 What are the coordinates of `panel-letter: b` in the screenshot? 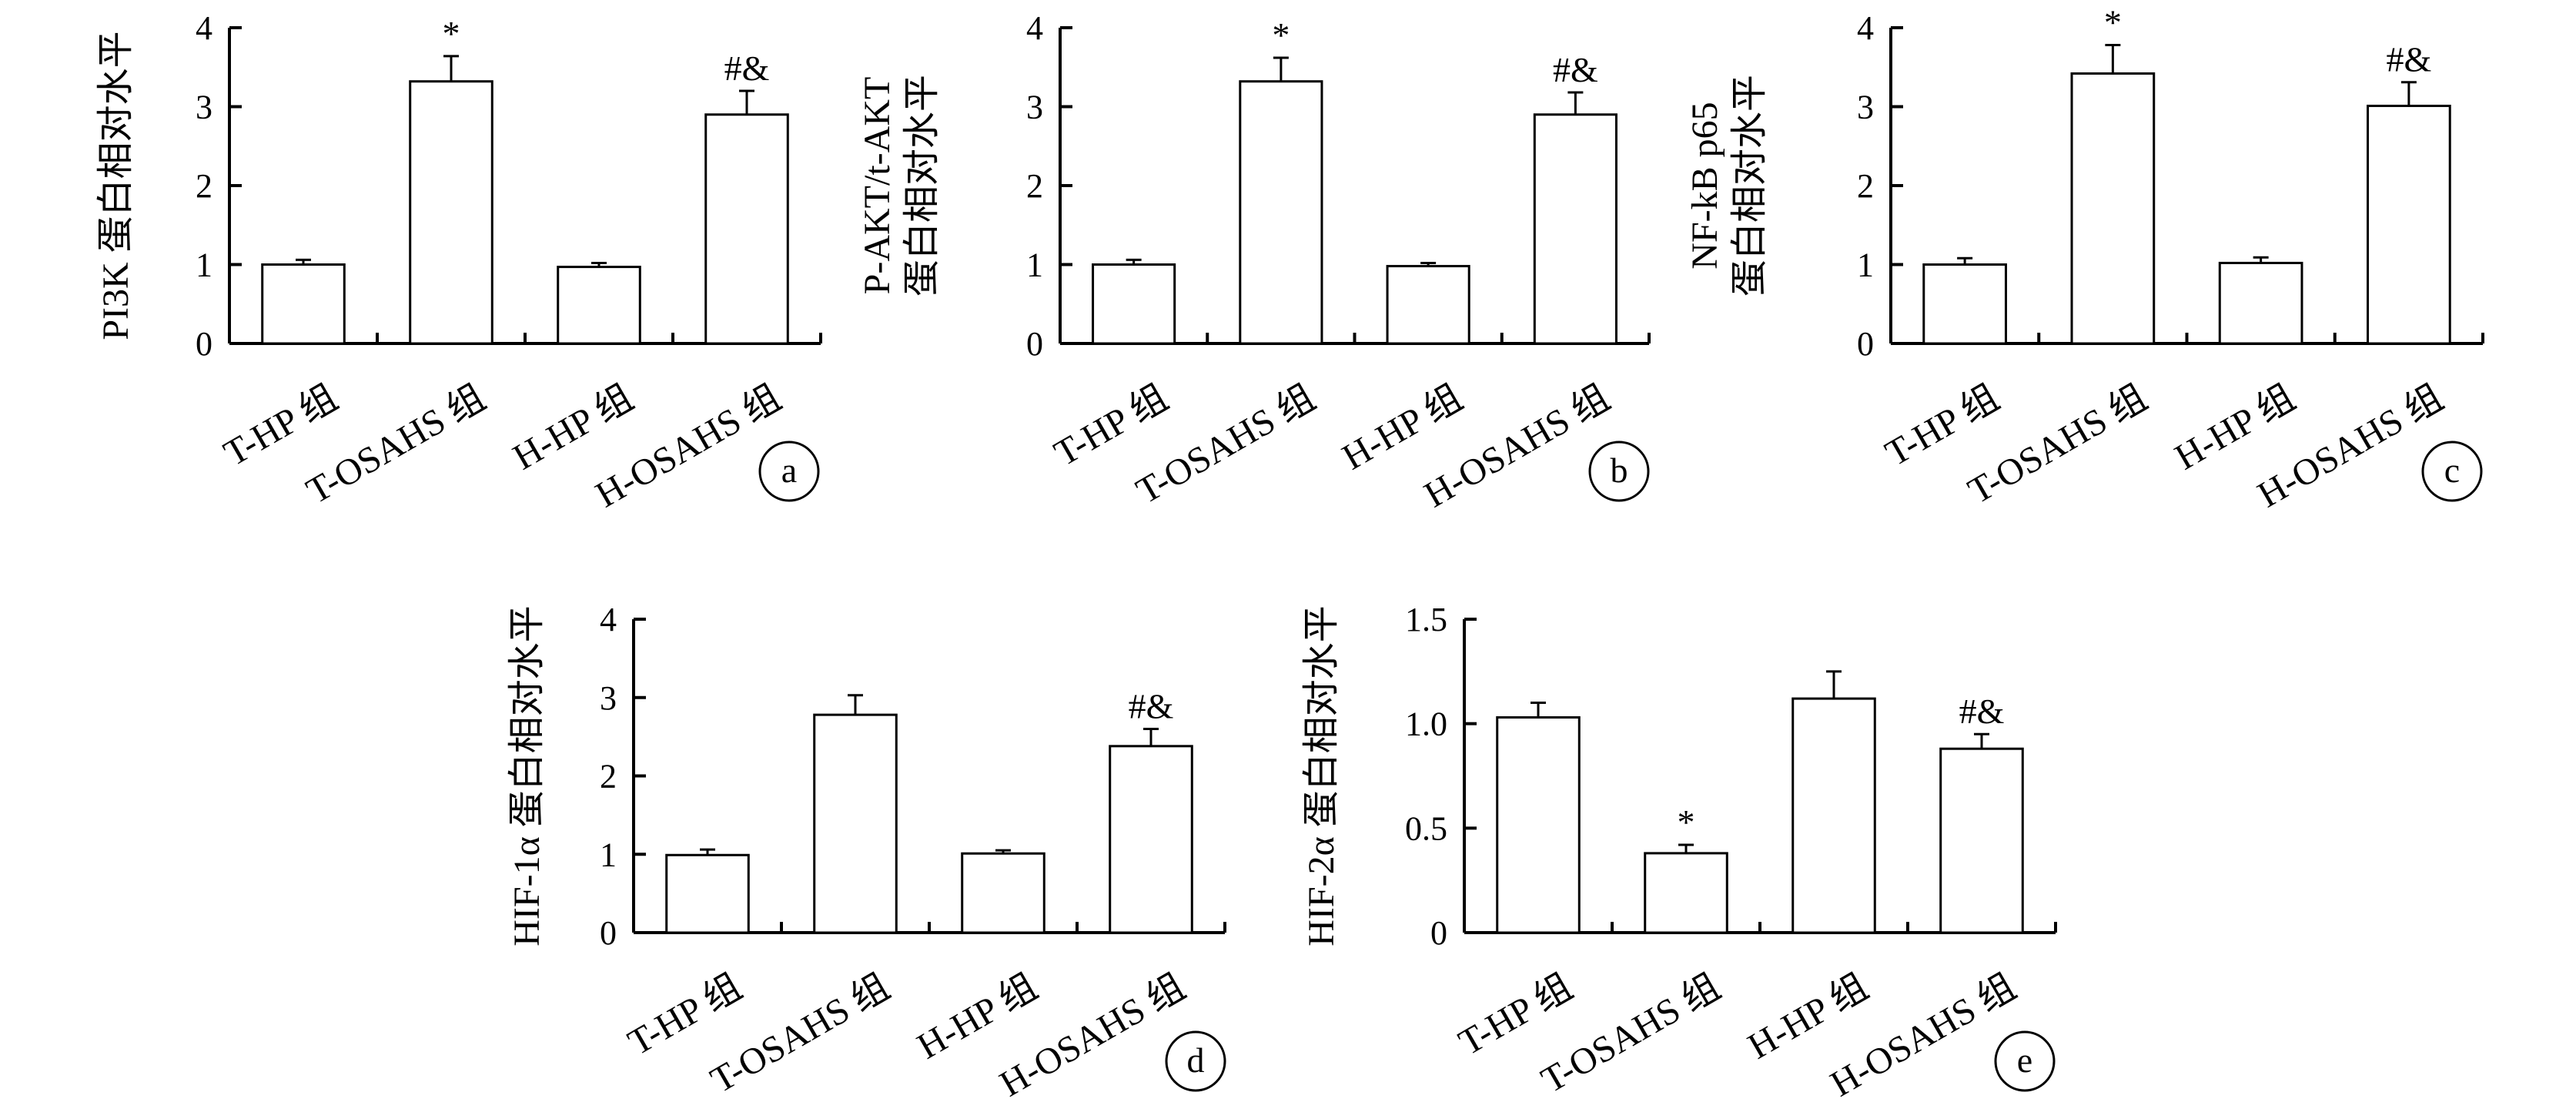 It's located at (1619, 470).